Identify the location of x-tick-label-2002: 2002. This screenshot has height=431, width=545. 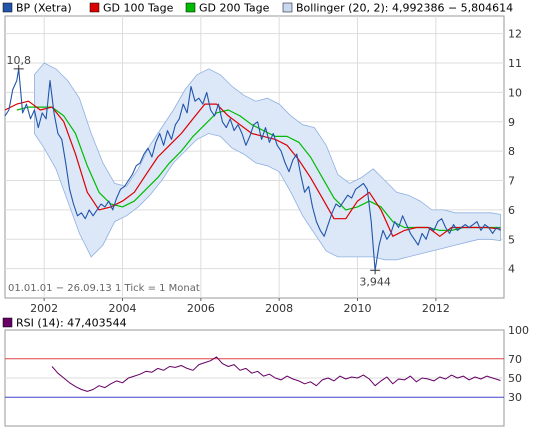
(44, 308).